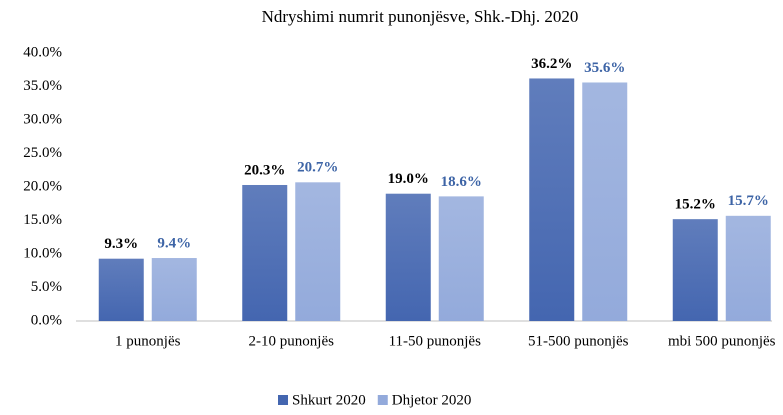  Describe the element at coordinates (42, 186) in the screenshot. I see `y-tick-label: 20.0%` at that location.